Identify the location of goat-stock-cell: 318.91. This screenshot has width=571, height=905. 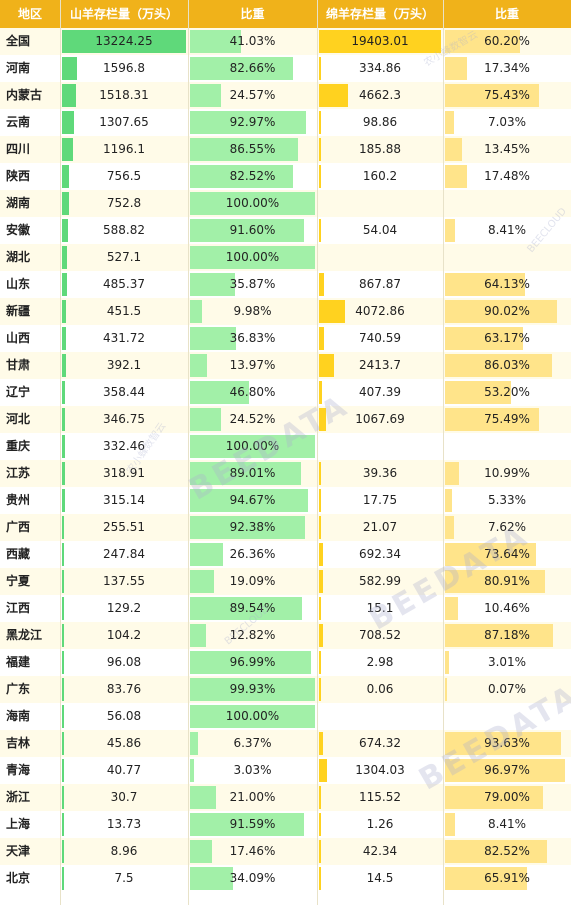
(124, 473).